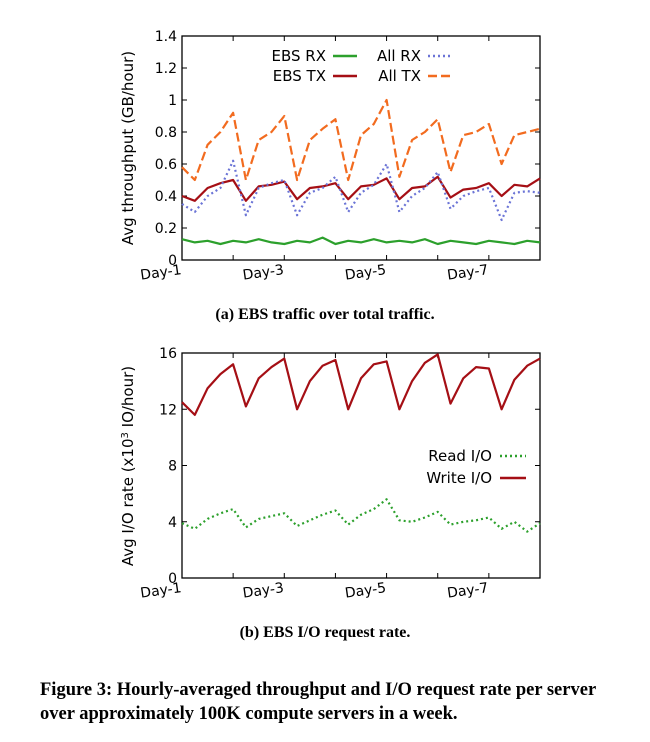  Describe the element at coordinates (128, 399) in the screenshot. I see `y-axis-label-unit: IO/hour)` at that location.